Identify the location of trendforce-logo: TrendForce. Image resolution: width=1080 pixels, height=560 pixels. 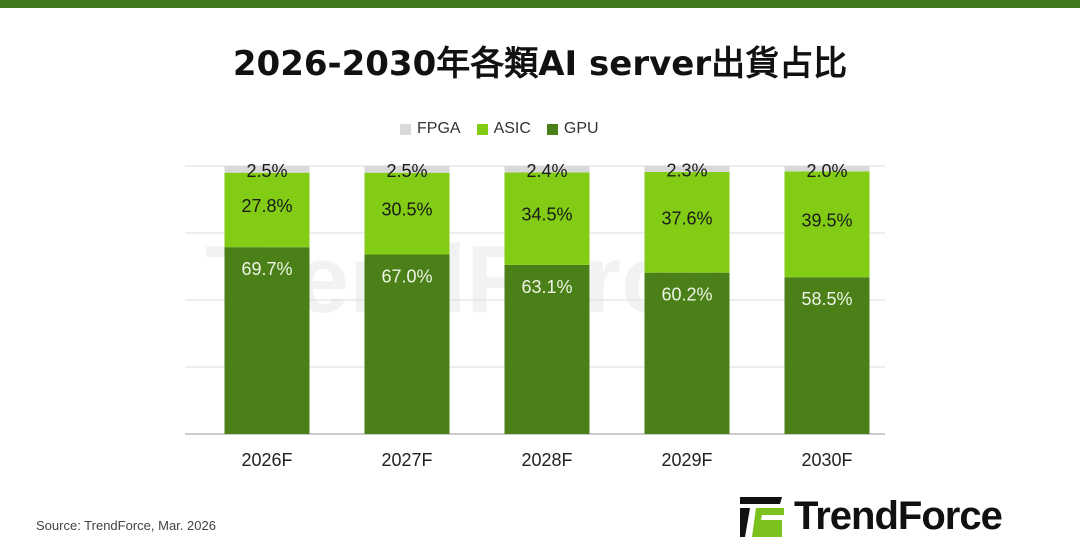
(870, 516).